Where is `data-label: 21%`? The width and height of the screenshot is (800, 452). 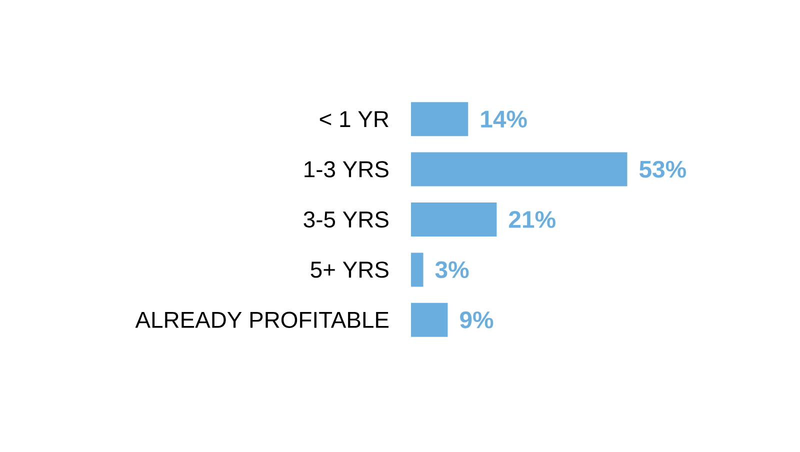
data-label: 21% is located at coordinates (532, 219).